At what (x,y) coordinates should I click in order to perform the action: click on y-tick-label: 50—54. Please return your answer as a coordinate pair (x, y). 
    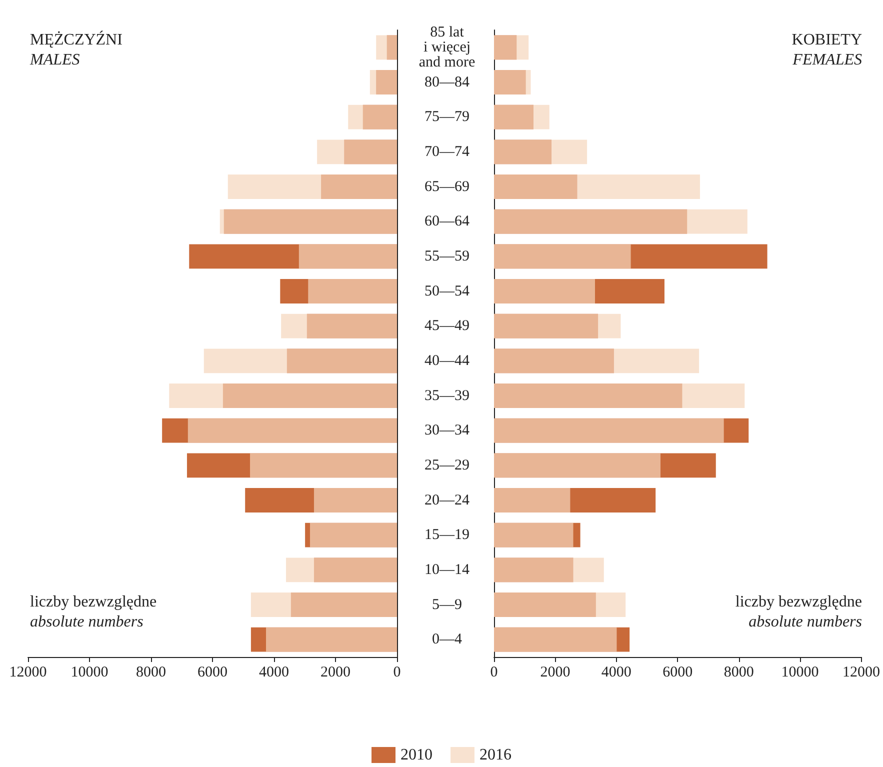
    Looking at the image, I should click on (447, 291).